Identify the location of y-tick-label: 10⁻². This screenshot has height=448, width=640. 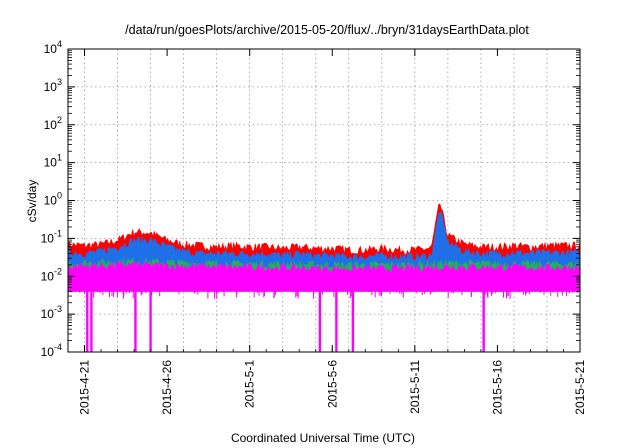
(51, 274).